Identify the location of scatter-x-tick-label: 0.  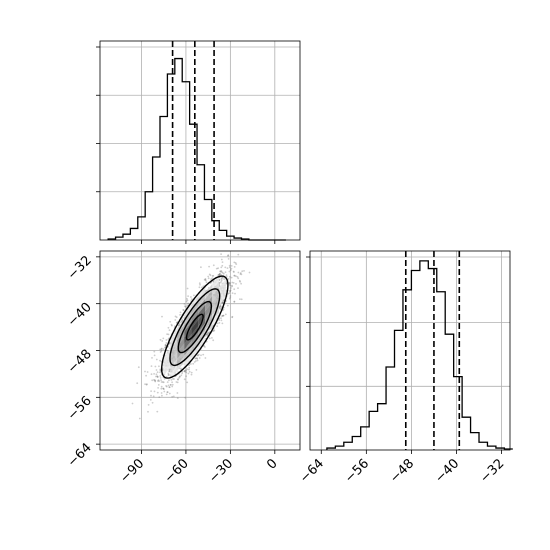
(272, 464).